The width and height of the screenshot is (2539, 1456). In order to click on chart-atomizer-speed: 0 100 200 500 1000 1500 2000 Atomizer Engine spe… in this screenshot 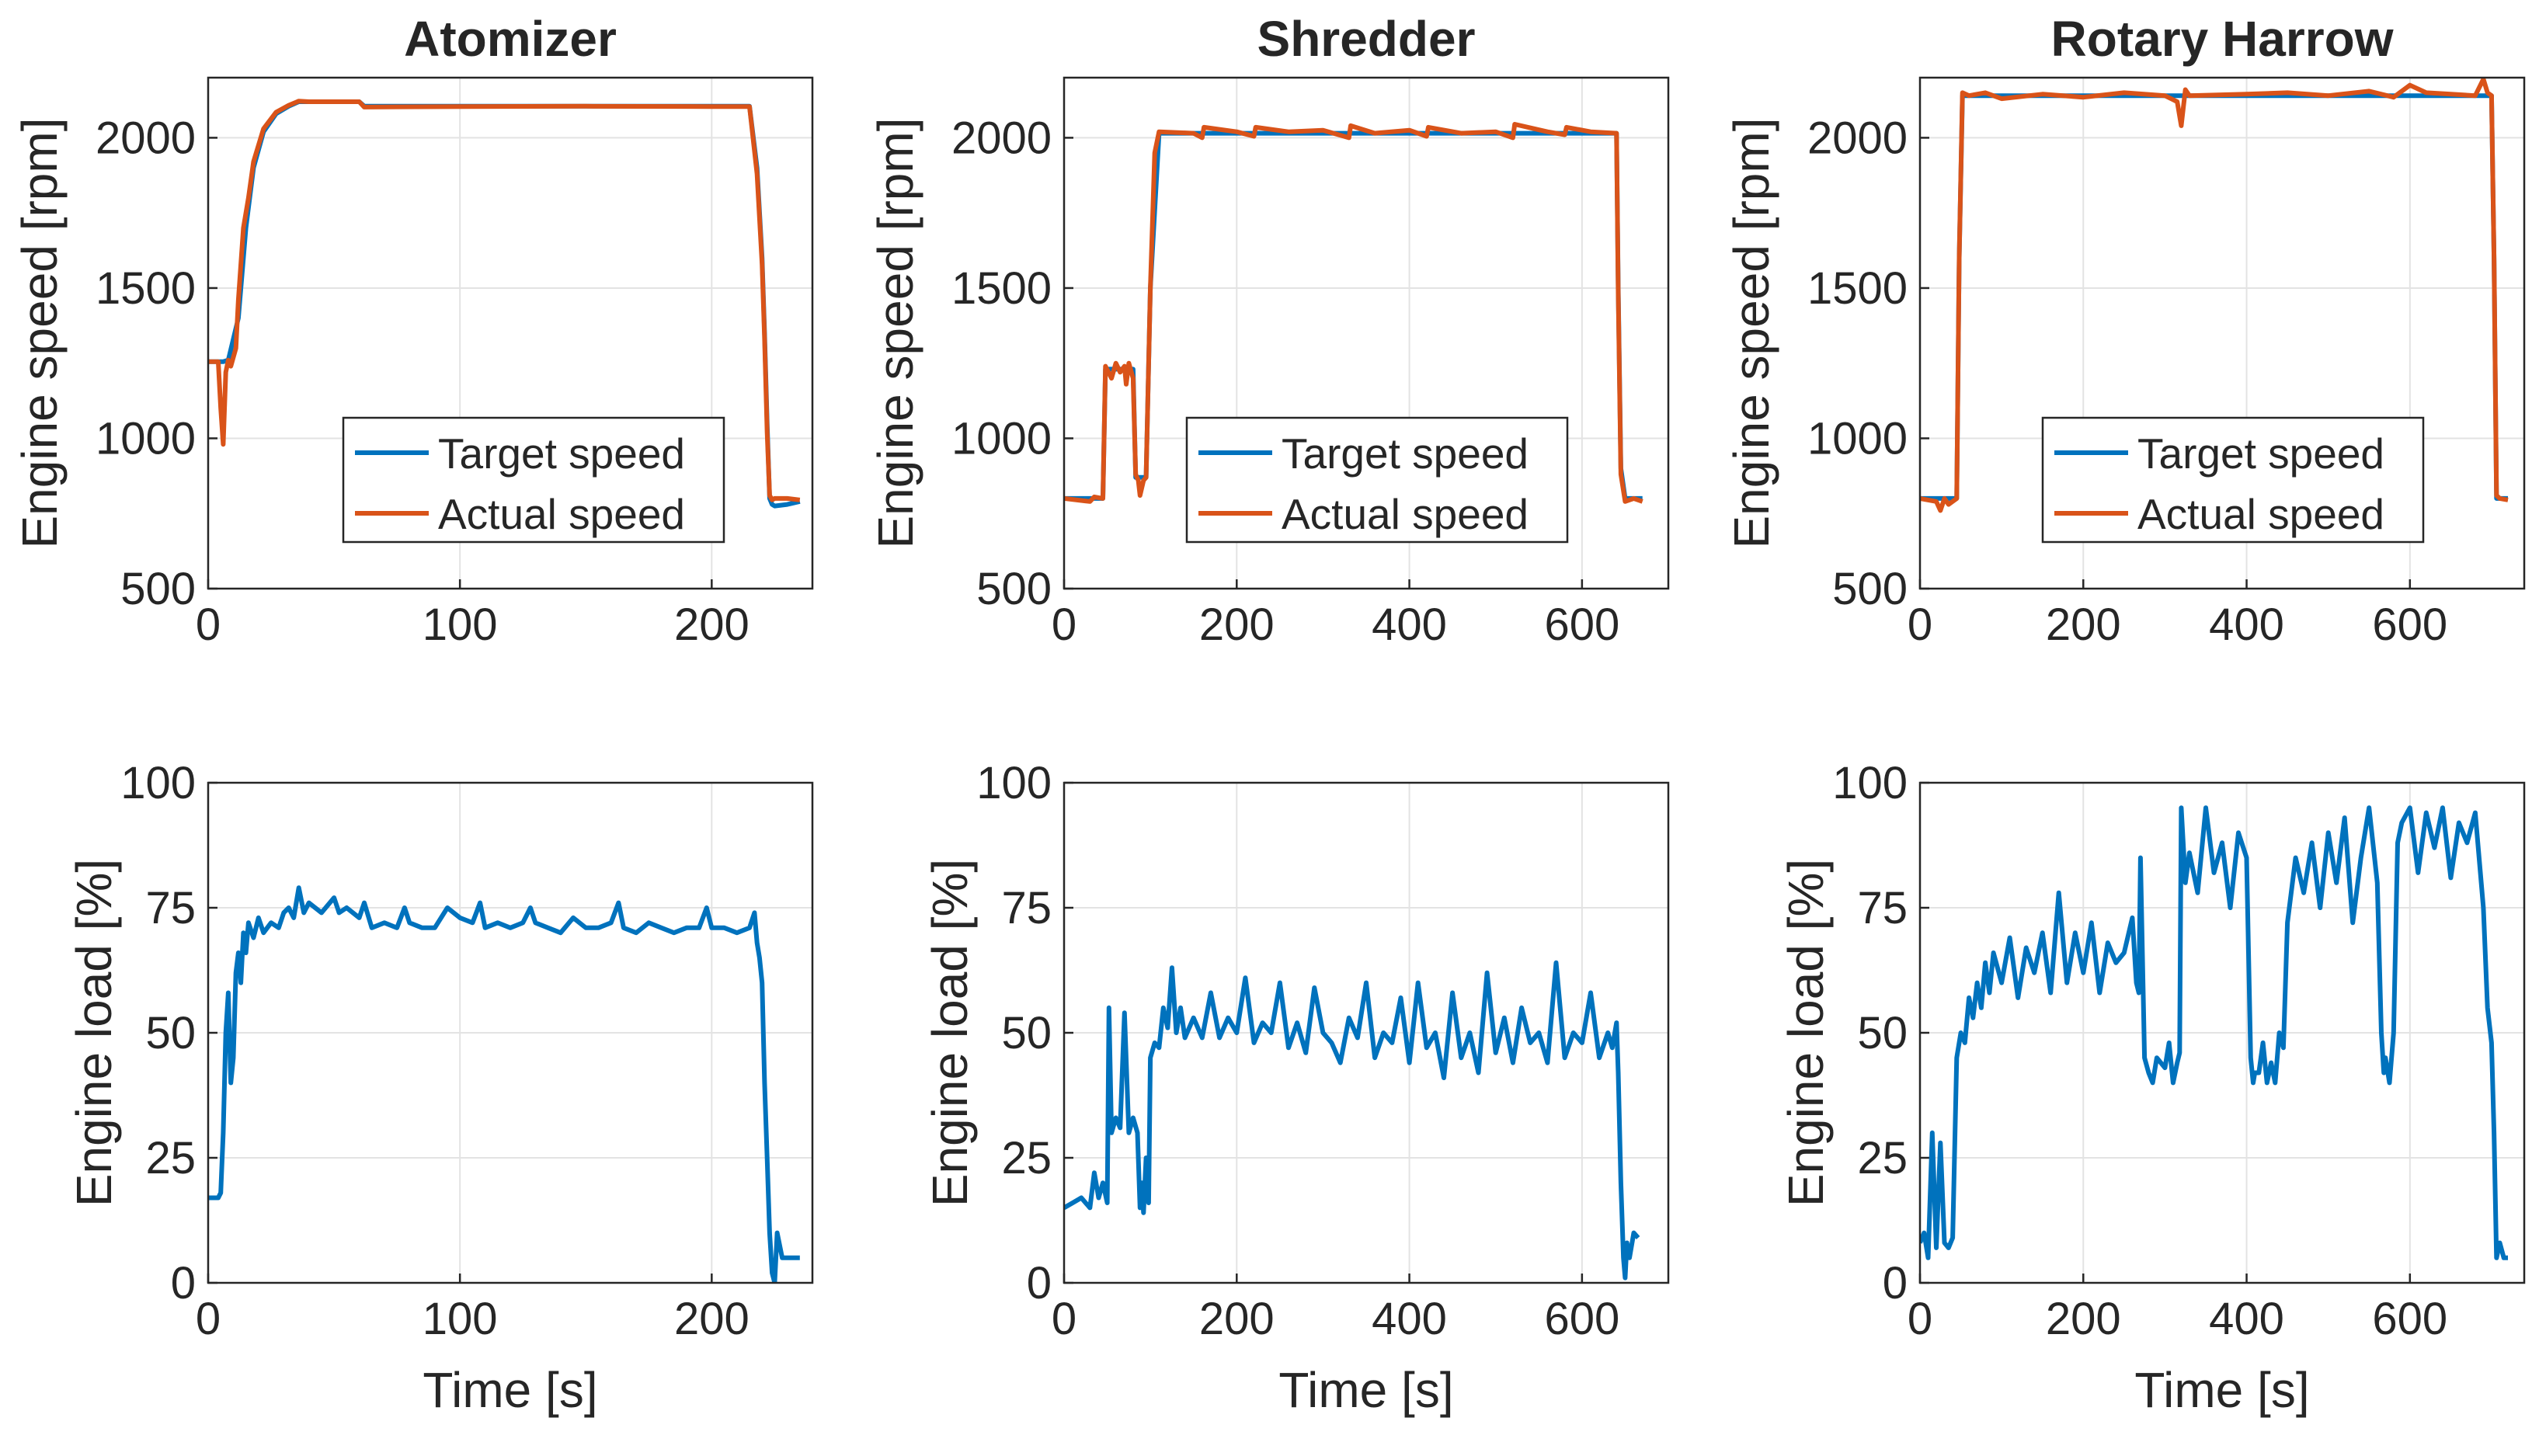, I will do `click(413, 330)`.